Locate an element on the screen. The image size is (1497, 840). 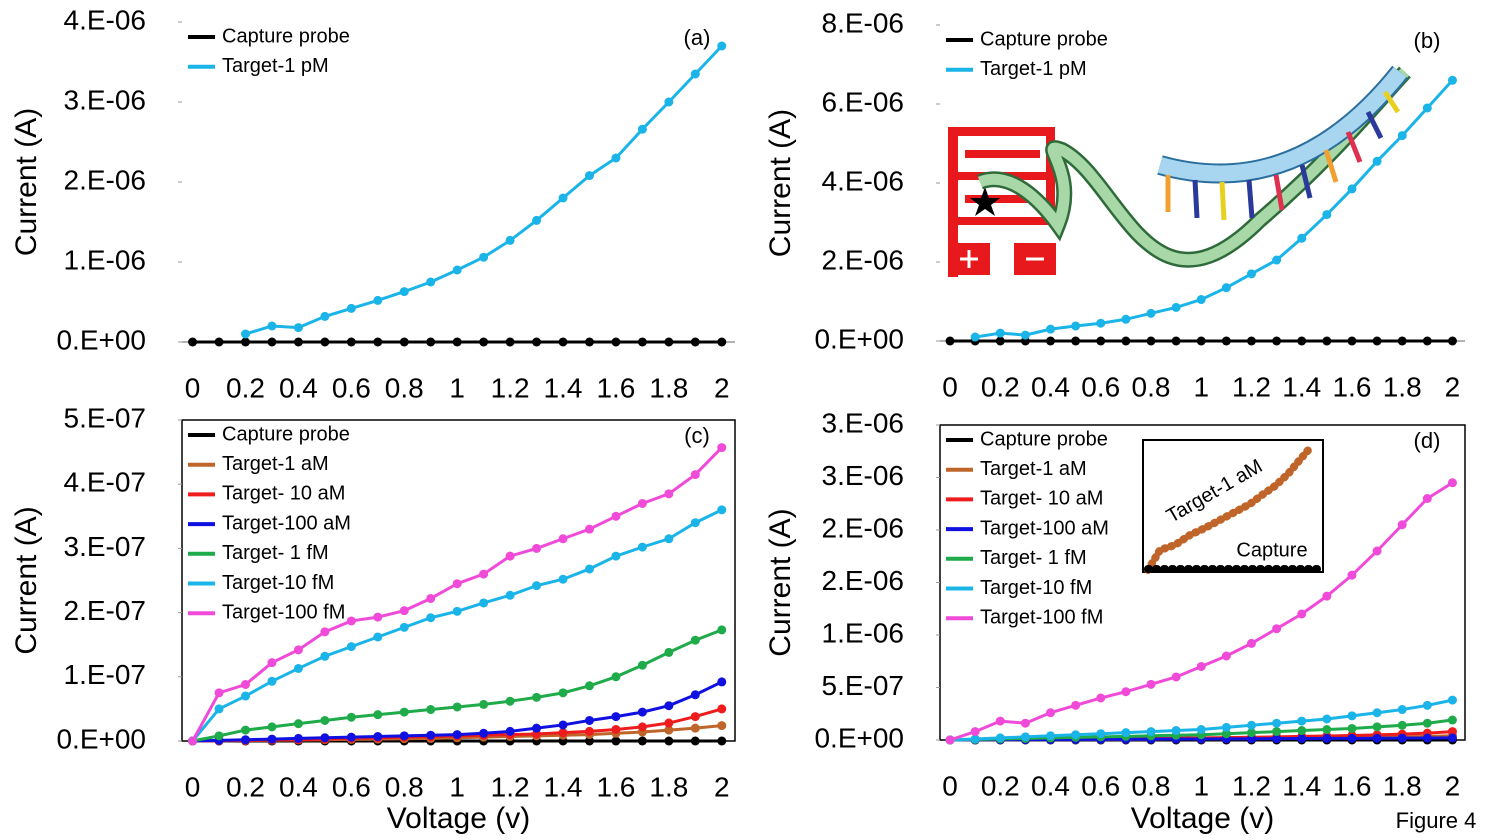
x-tick-label: 0.4 is located at coordinates (298, 786).